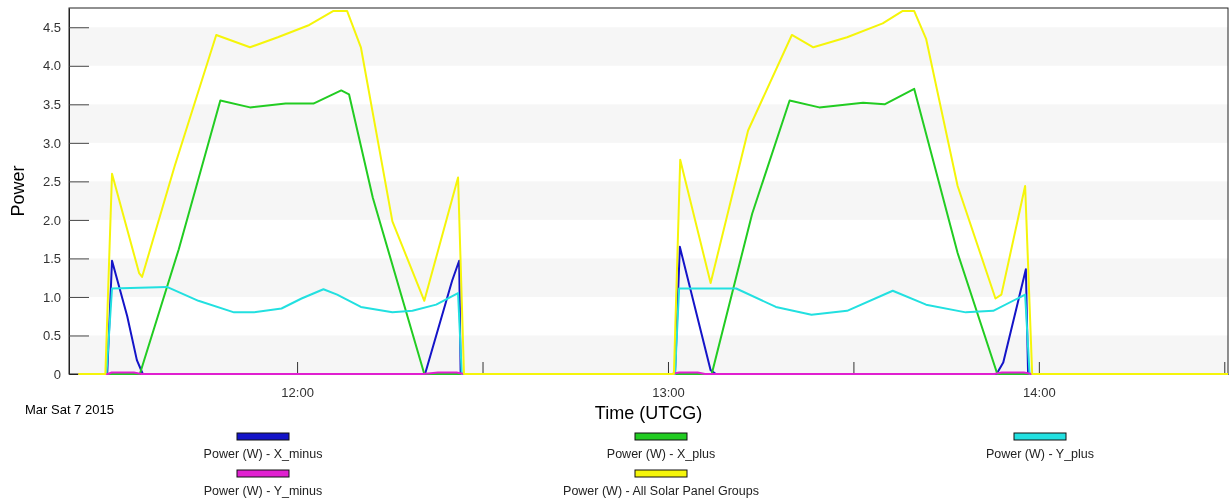 This screenshot has height=499, width=1229. Describe the element at coordinates (18, 191) in the screenshot. I see `y-axis-title: Power` at that location.